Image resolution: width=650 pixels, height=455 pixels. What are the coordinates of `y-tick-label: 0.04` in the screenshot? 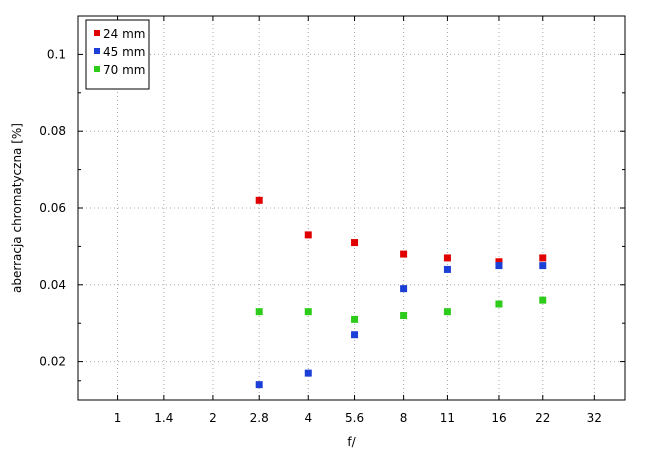 It's located at (52, 285).